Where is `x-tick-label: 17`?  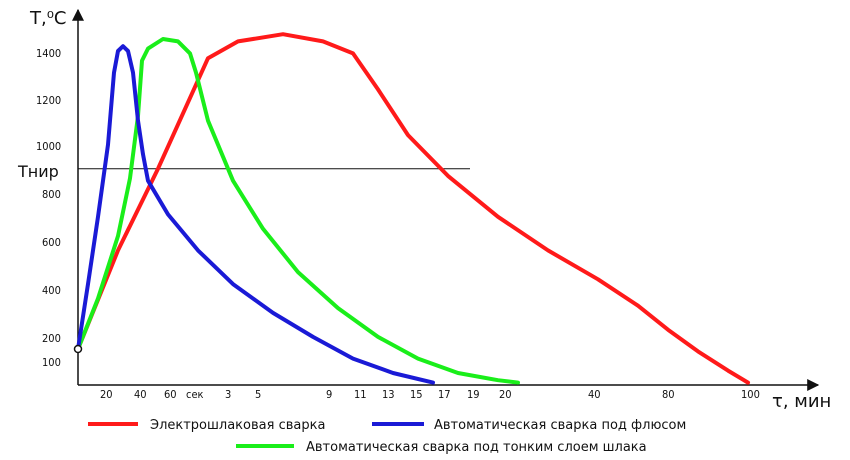 x-tick-label: 17 is located at coordinates (444, 394).